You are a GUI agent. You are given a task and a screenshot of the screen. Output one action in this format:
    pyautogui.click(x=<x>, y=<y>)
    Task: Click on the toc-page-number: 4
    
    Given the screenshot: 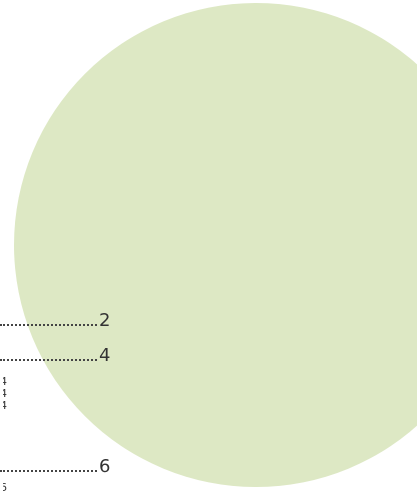 What is the action you would take?
    pyautogui.click(x=105, y=355)
    